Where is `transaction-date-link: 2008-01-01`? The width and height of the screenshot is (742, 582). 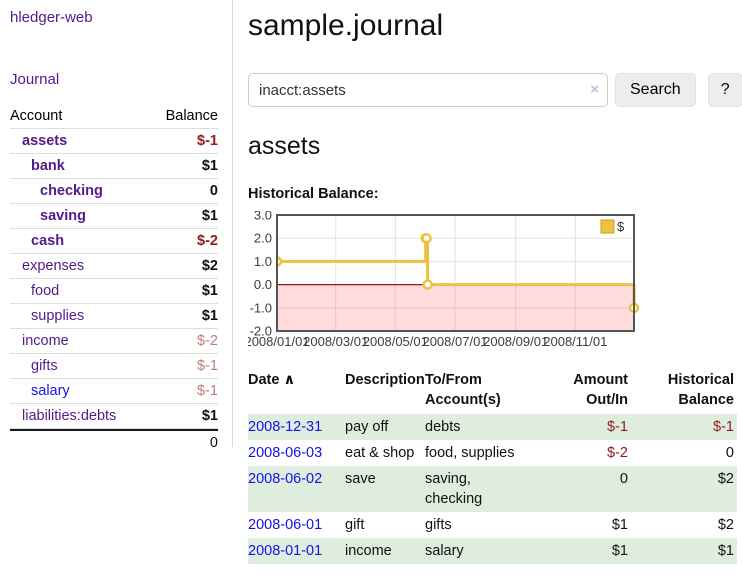
transaction-date-link: 2008-01-01 is located at coordinates (285, 551).